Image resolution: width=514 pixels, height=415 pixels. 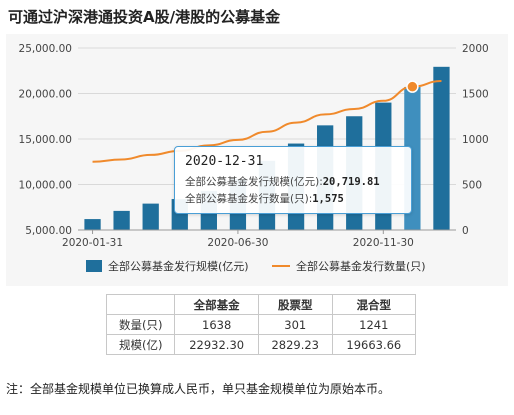 I want to click on table-cell: 19663.66, so click(x=374, y=344).